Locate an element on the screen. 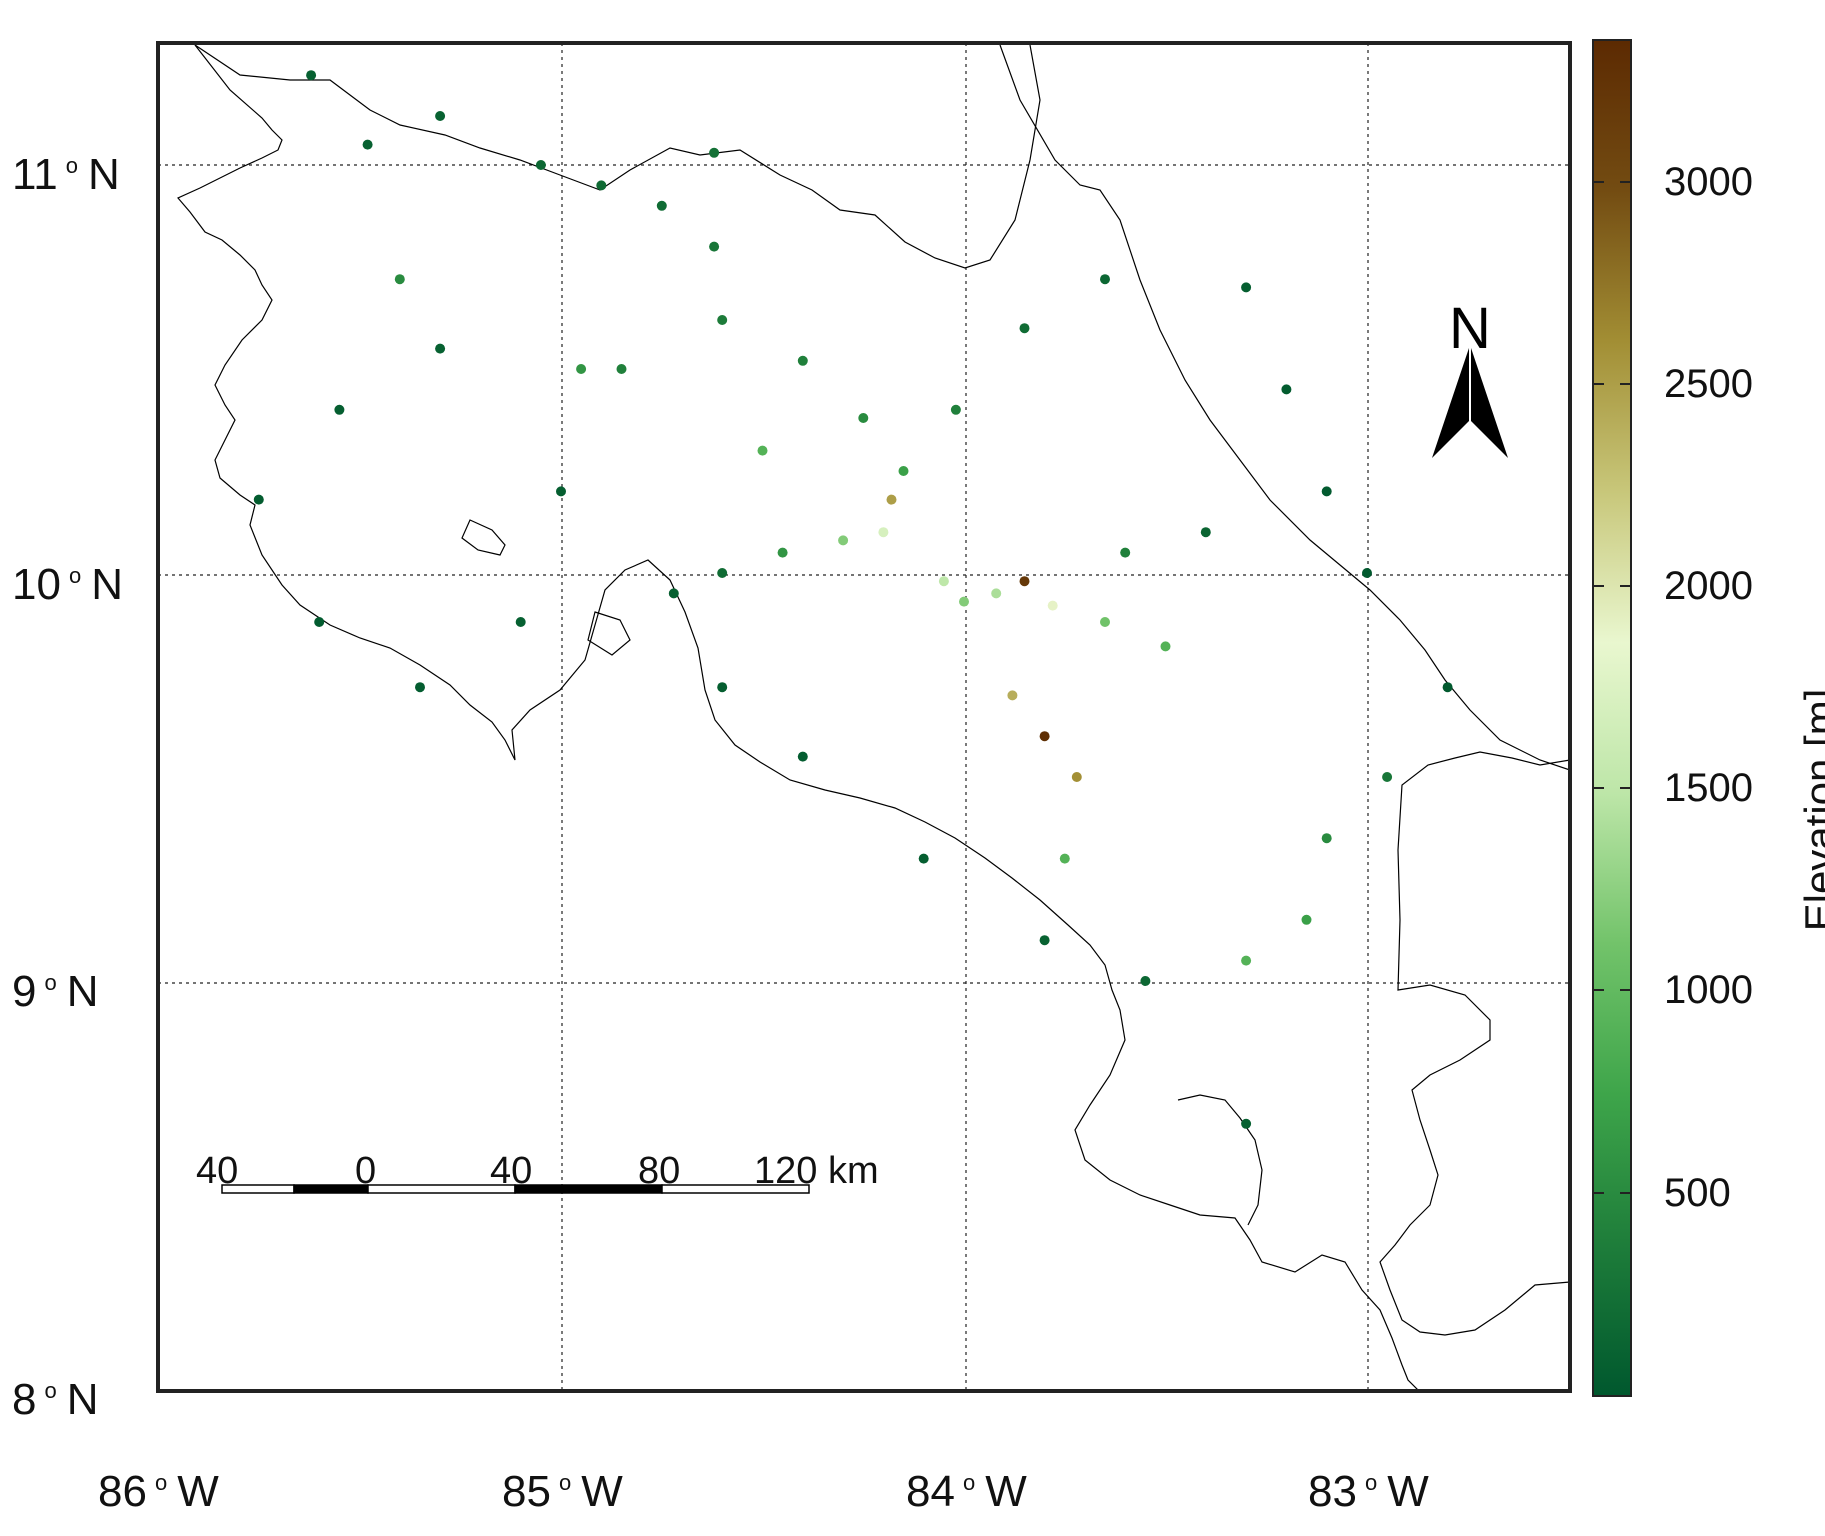  north-arrow-label: N is located at coordinates (1470, 328).